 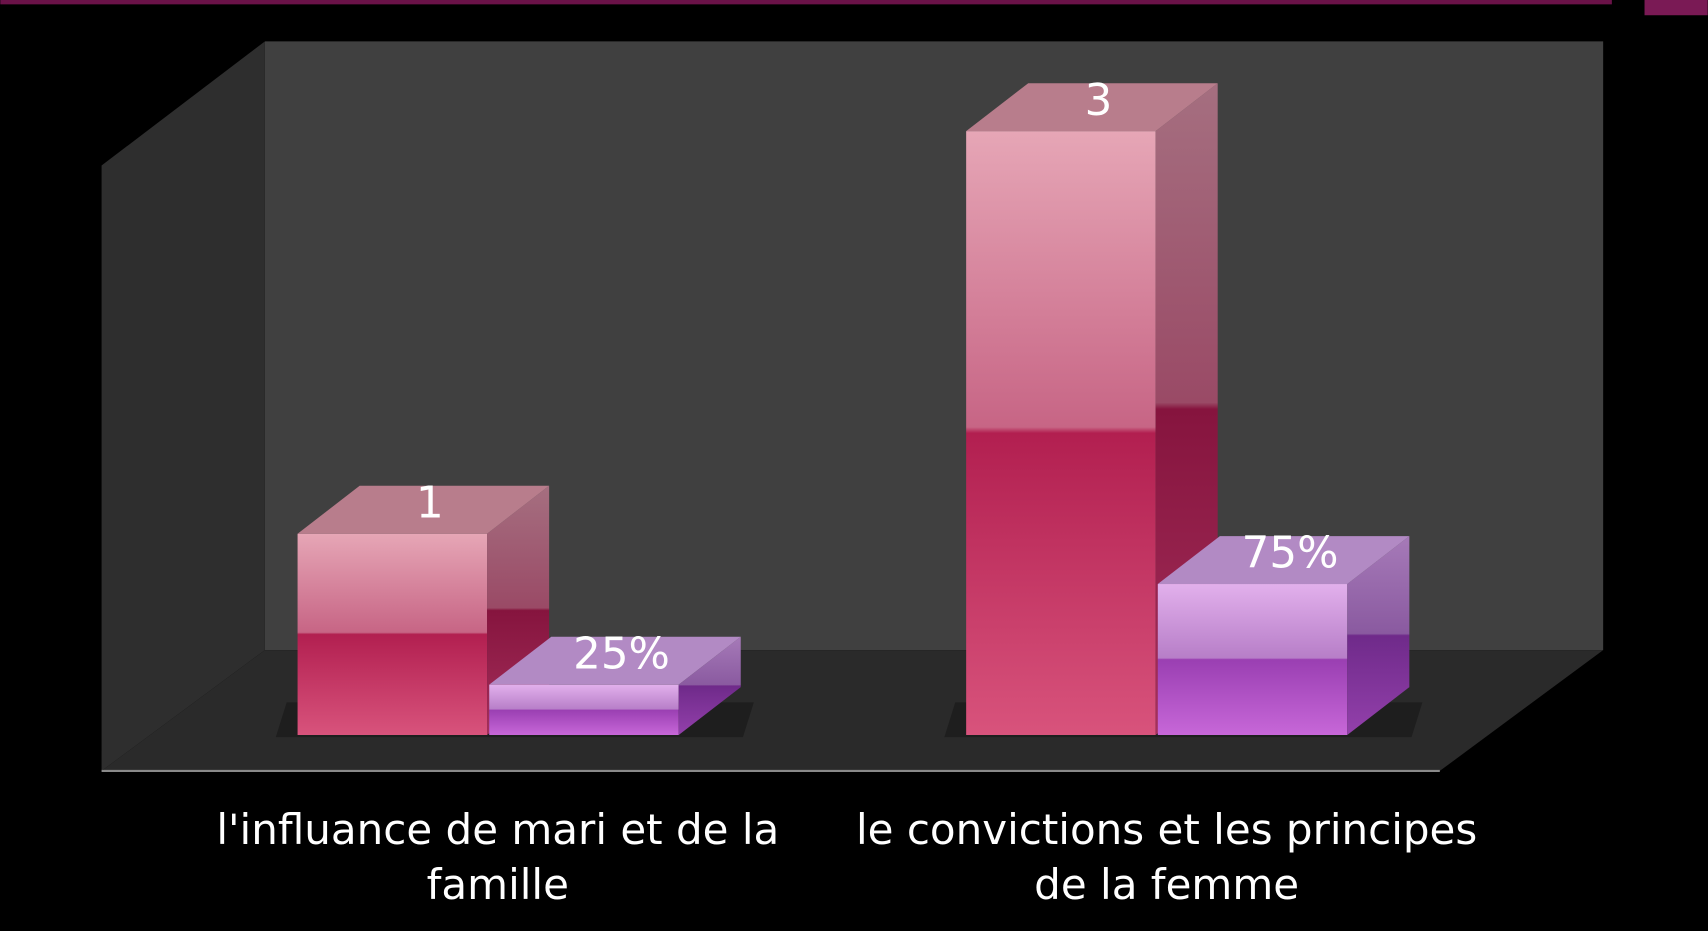 I want to click on data-label: 1, so click(x=430, y=503).